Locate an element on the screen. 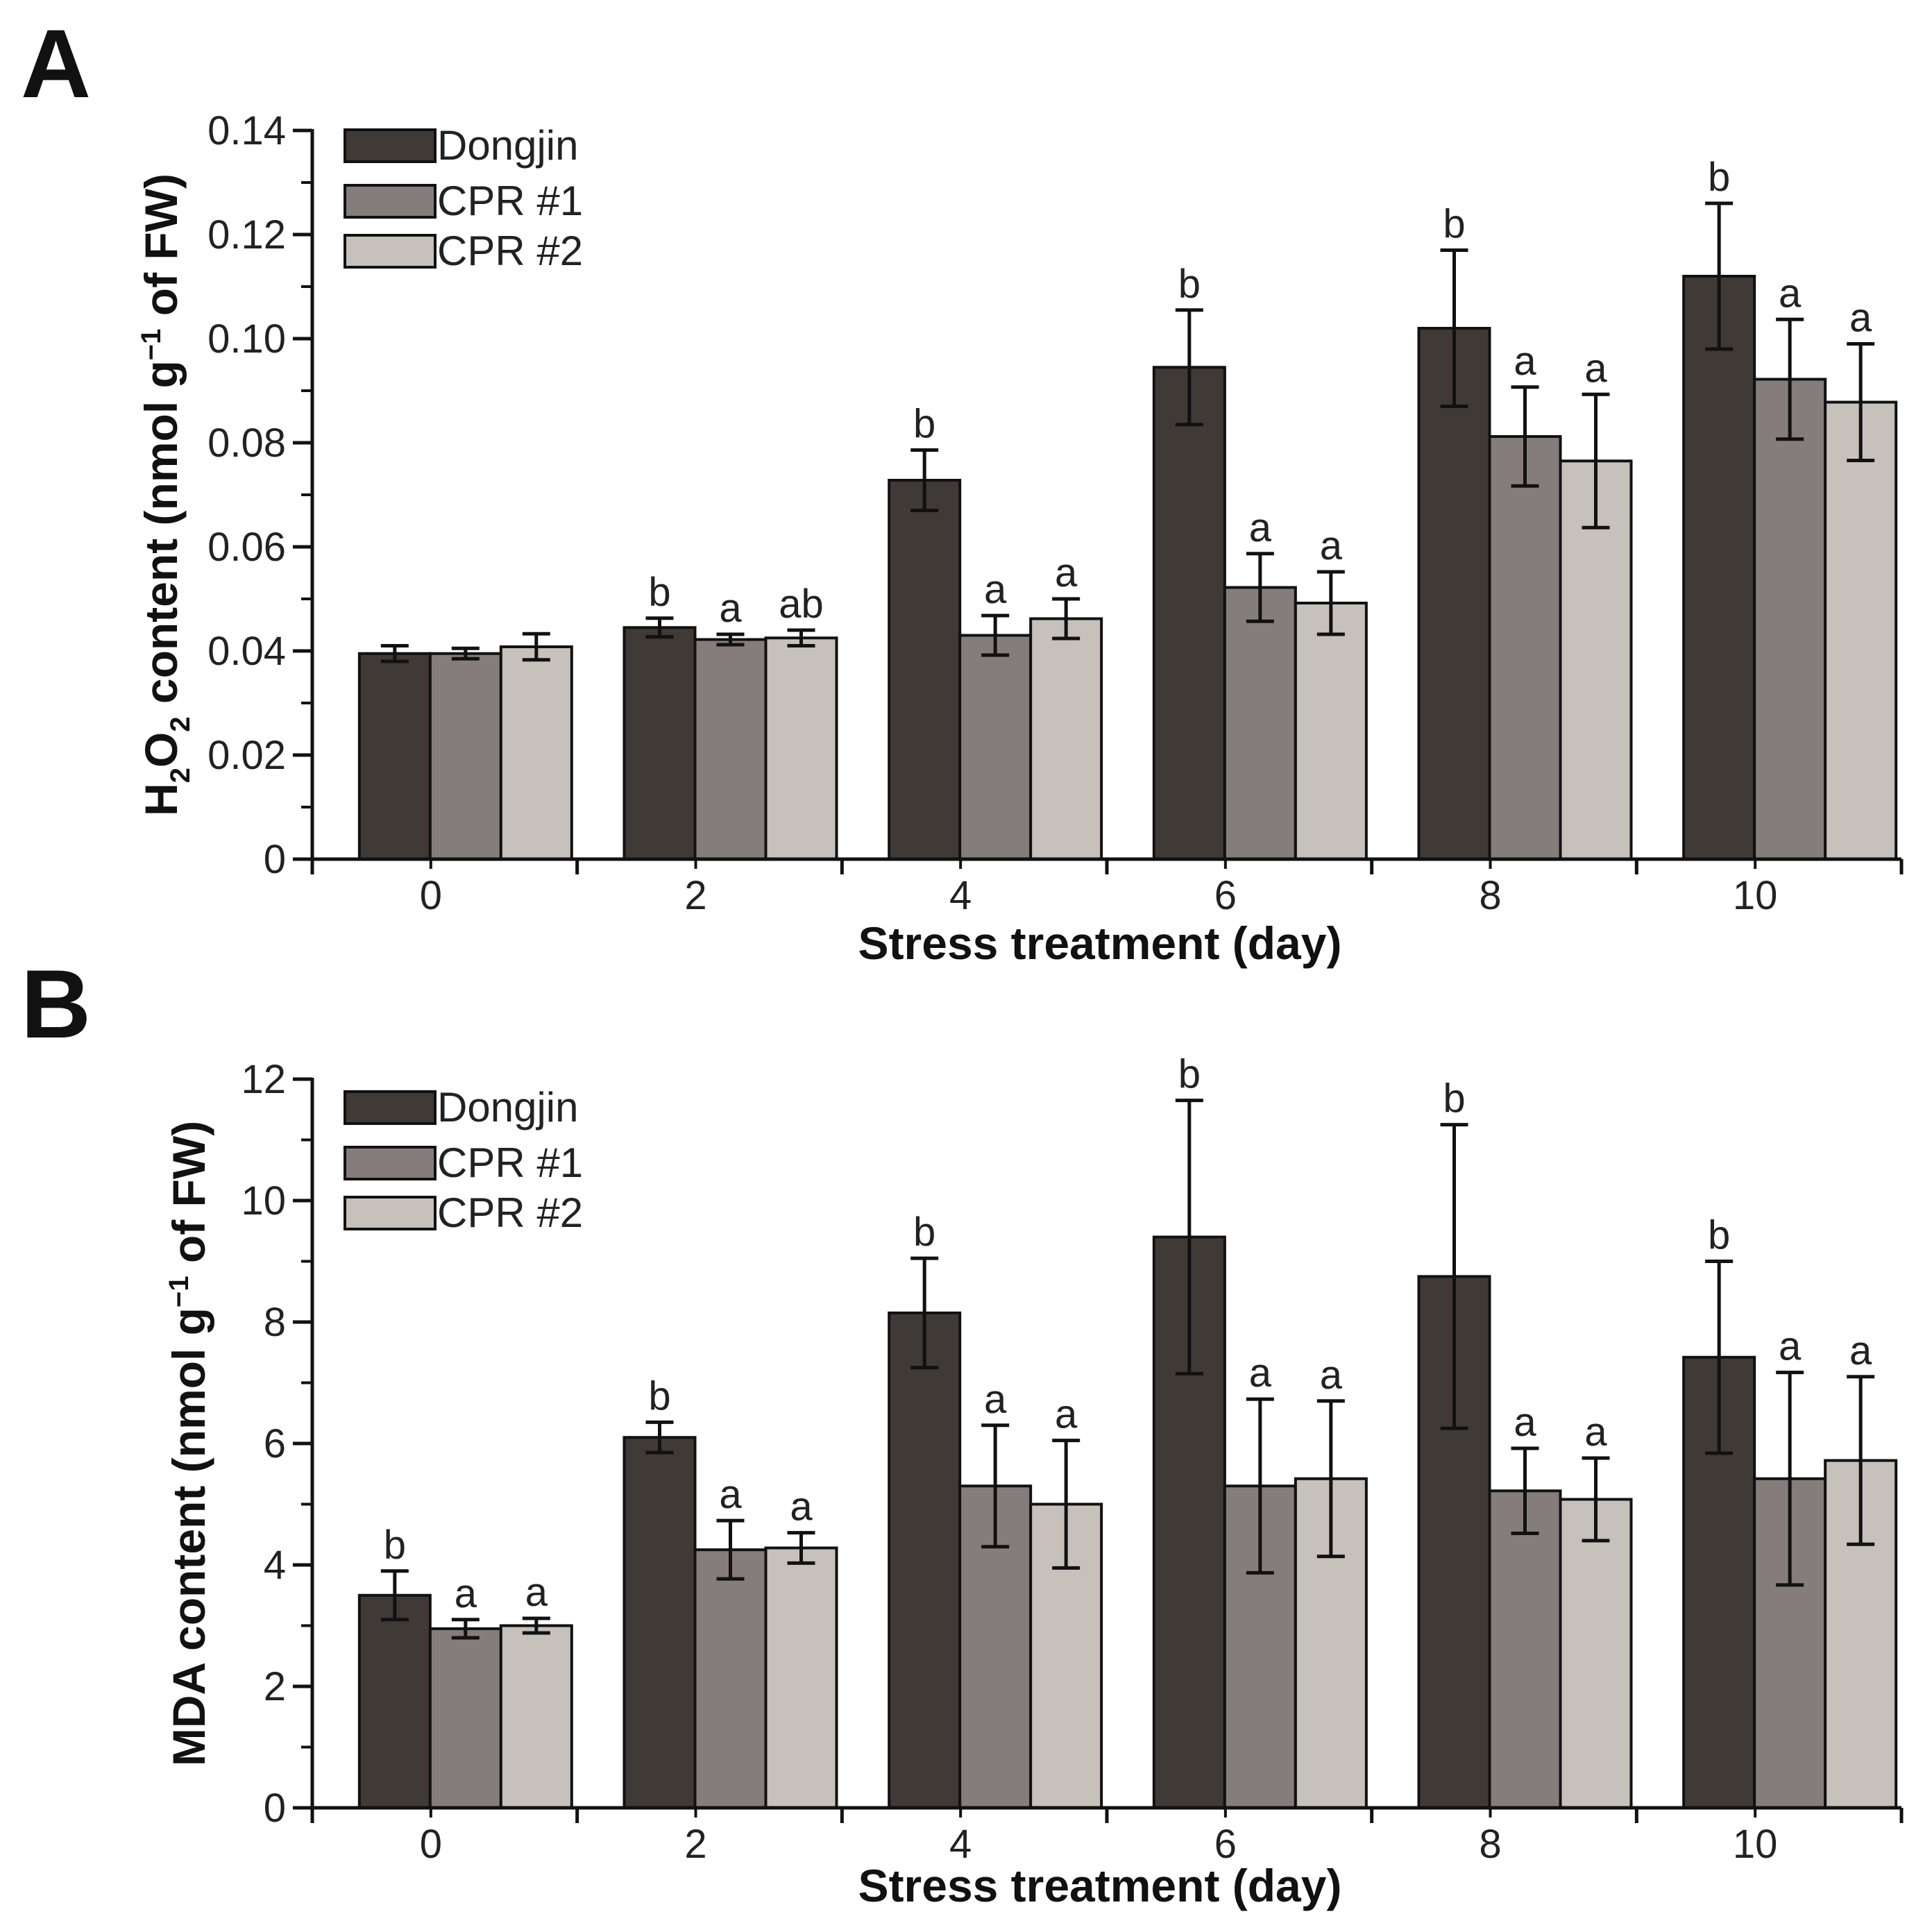  y-tick-label: 4 is located at coordinates (275, 1565).